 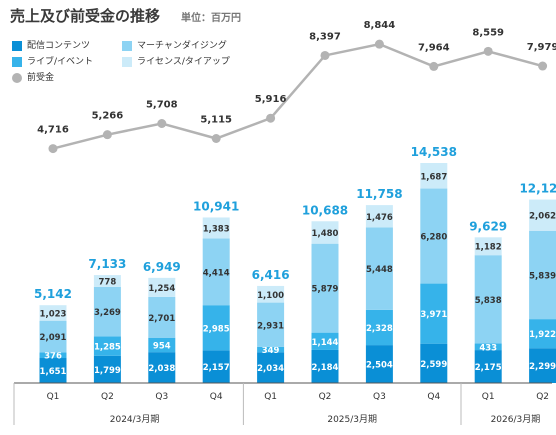 I want to click on x-tick-label-6: Q3, so click(x=379, y=397).